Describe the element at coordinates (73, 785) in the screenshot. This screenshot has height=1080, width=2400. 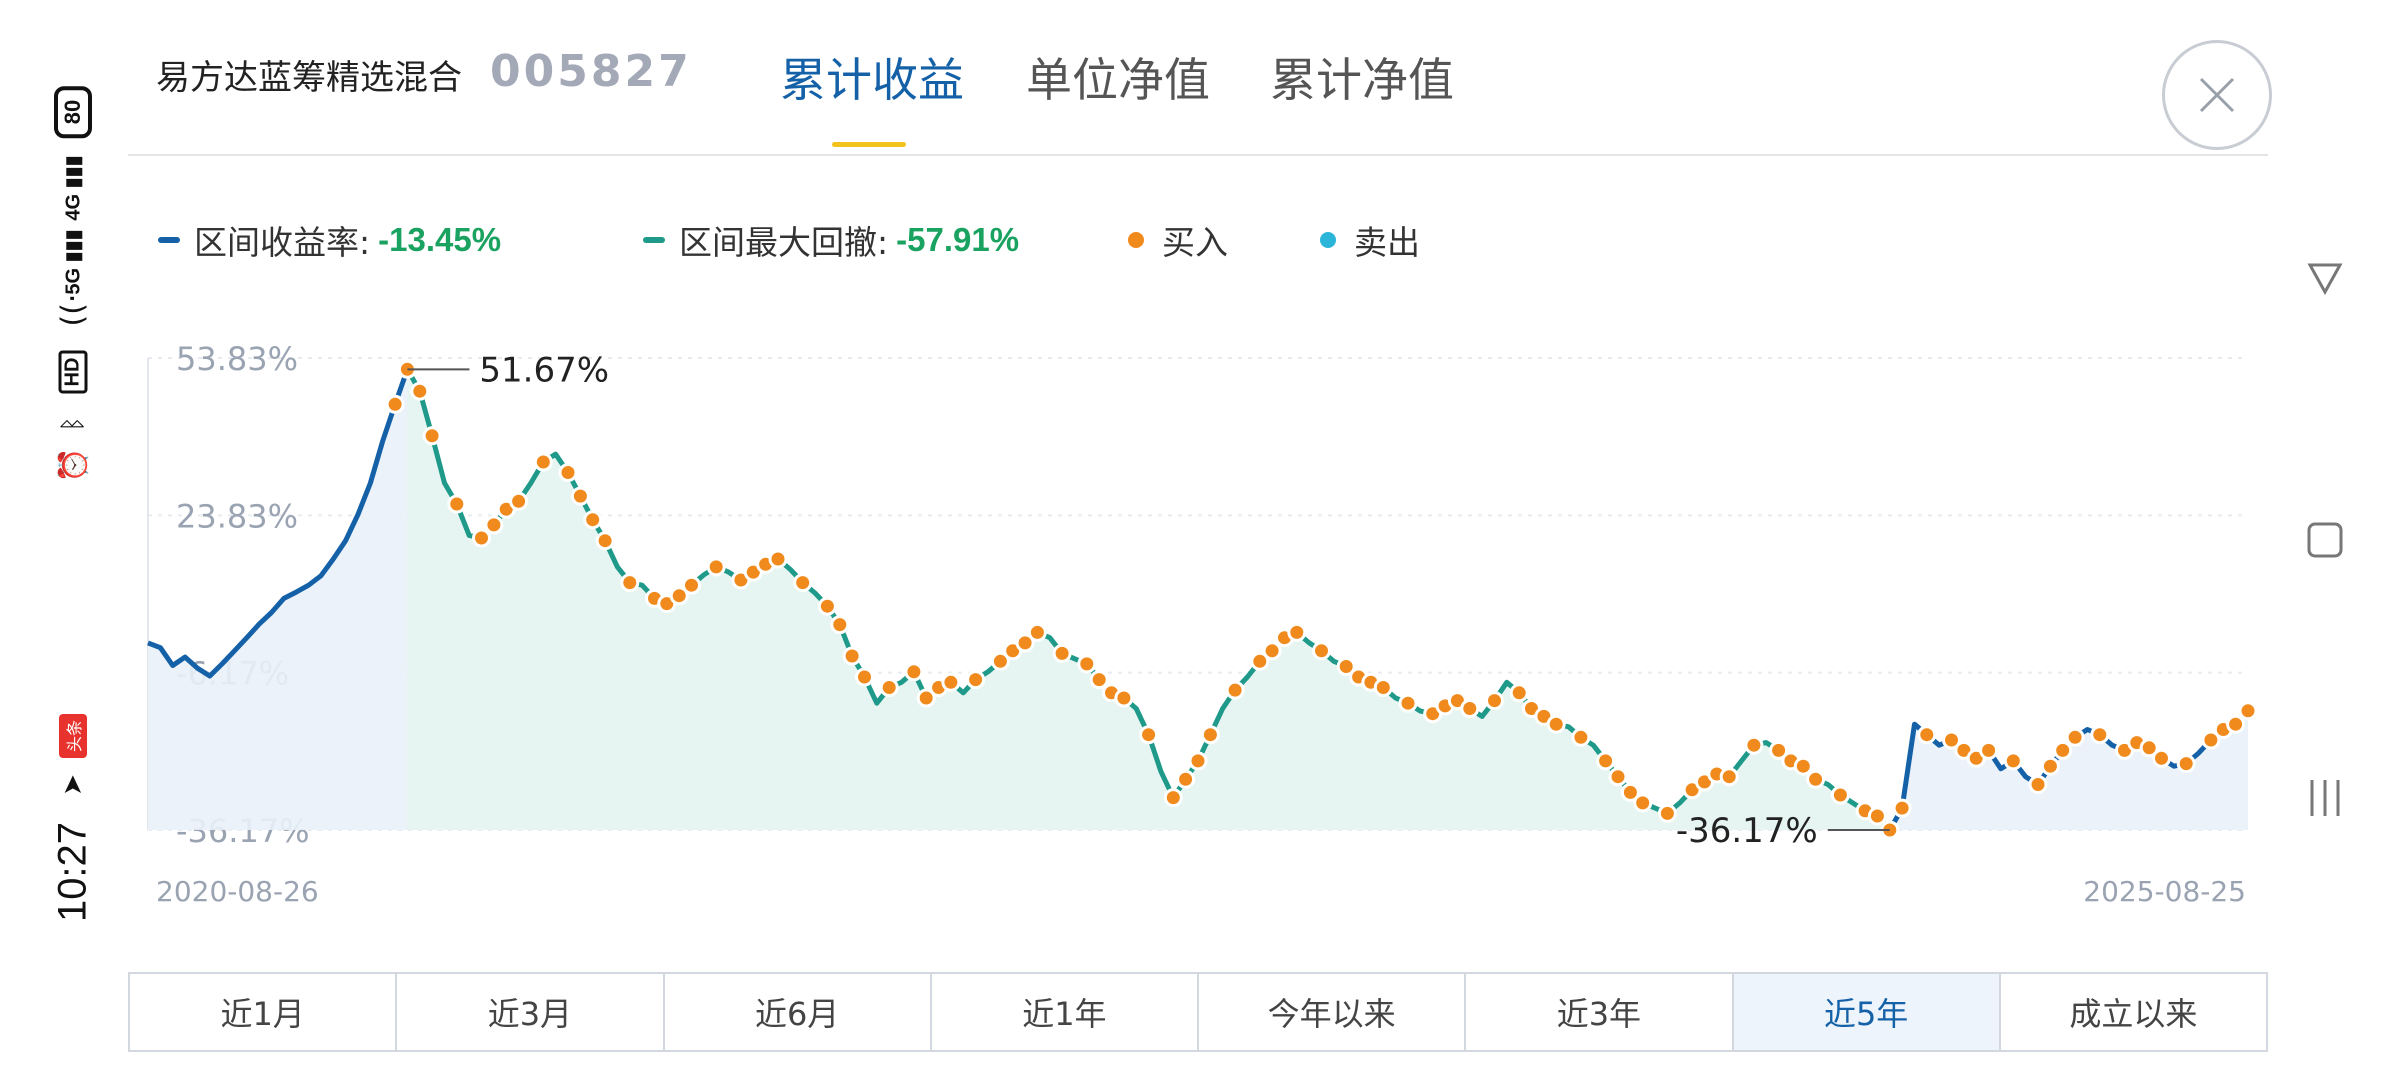
I see `send-icon: ➤` at that location.